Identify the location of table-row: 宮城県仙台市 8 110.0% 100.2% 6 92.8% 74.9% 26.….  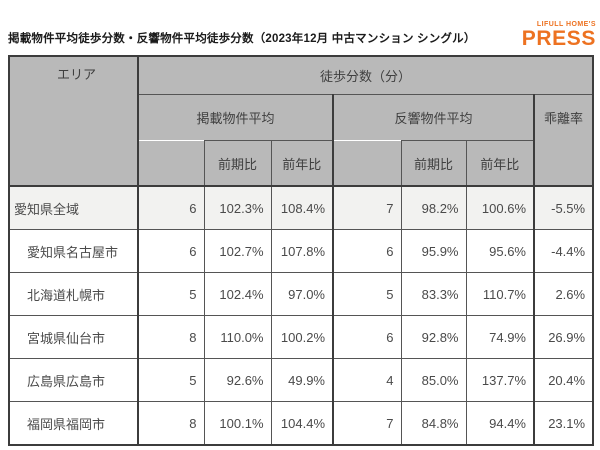
(301, 337).